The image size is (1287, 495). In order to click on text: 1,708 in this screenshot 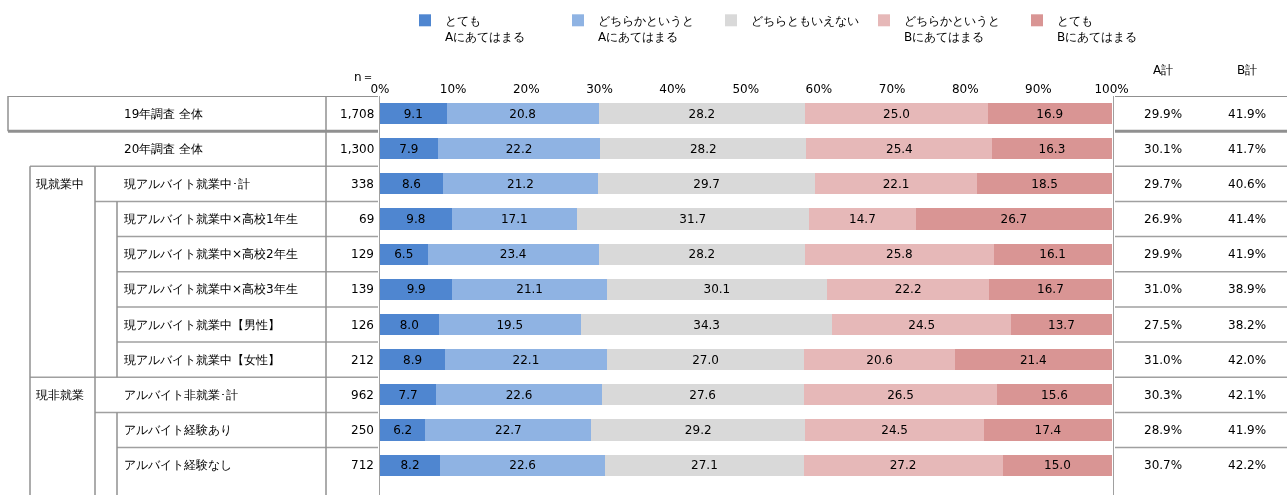, I will do `click(357, 114)`.